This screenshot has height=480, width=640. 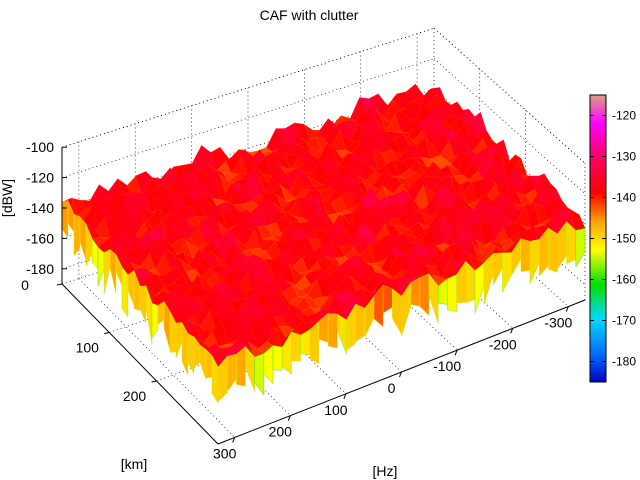 I want to click on chart-title: CAF with clutter, so click(x=309, y=15).